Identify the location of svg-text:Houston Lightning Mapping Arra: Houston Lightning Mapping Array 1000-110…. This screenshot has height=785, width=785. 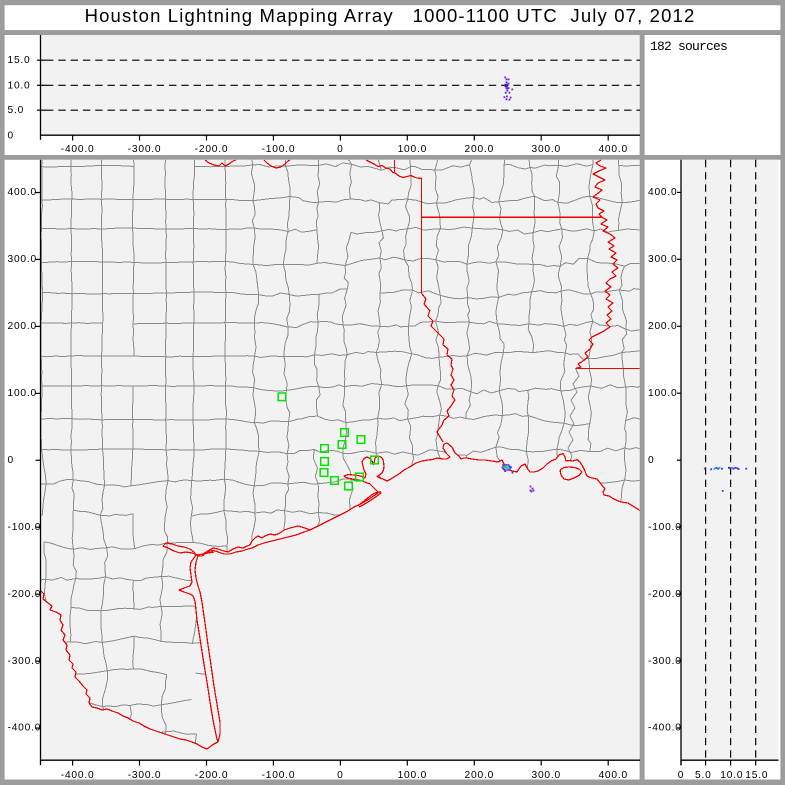
(390, 15).